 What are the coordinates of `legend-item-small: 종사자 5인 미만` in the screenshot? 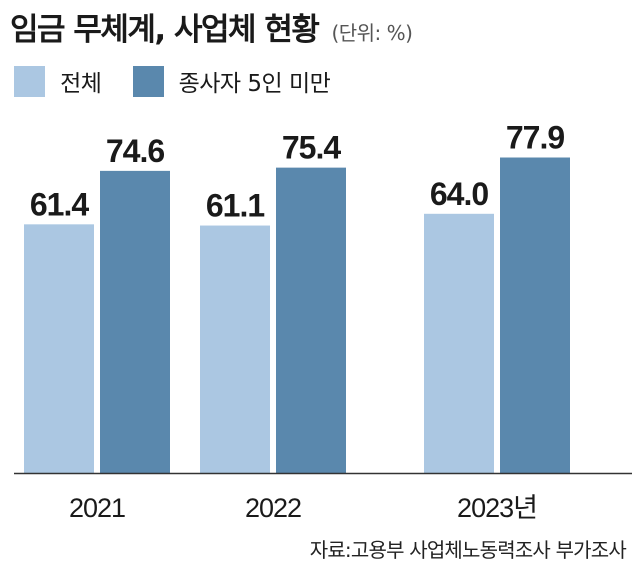 It's located at (231, 81).